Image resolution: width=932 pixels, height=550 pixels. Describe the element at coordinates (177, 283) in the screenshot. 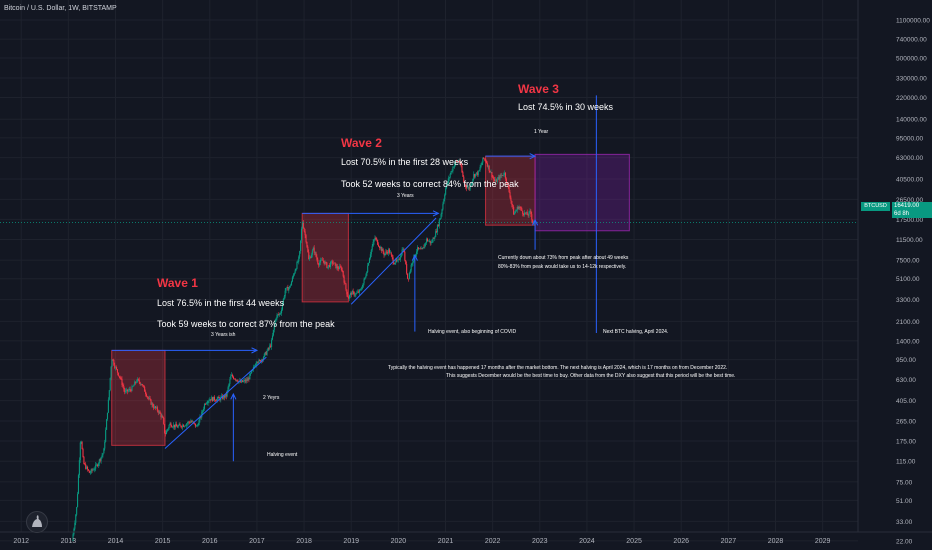

I see `wave1-title: Wave 1` at that location.